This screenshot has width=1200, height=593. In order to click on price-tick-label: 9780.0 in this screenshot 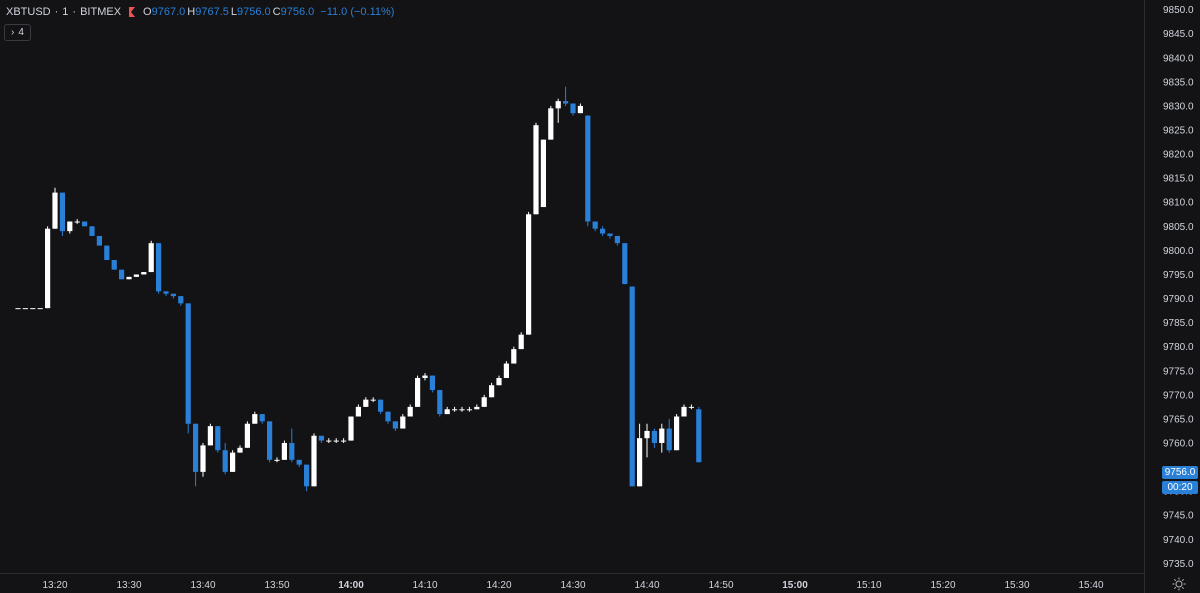, I will do `click(1178, 347)`.